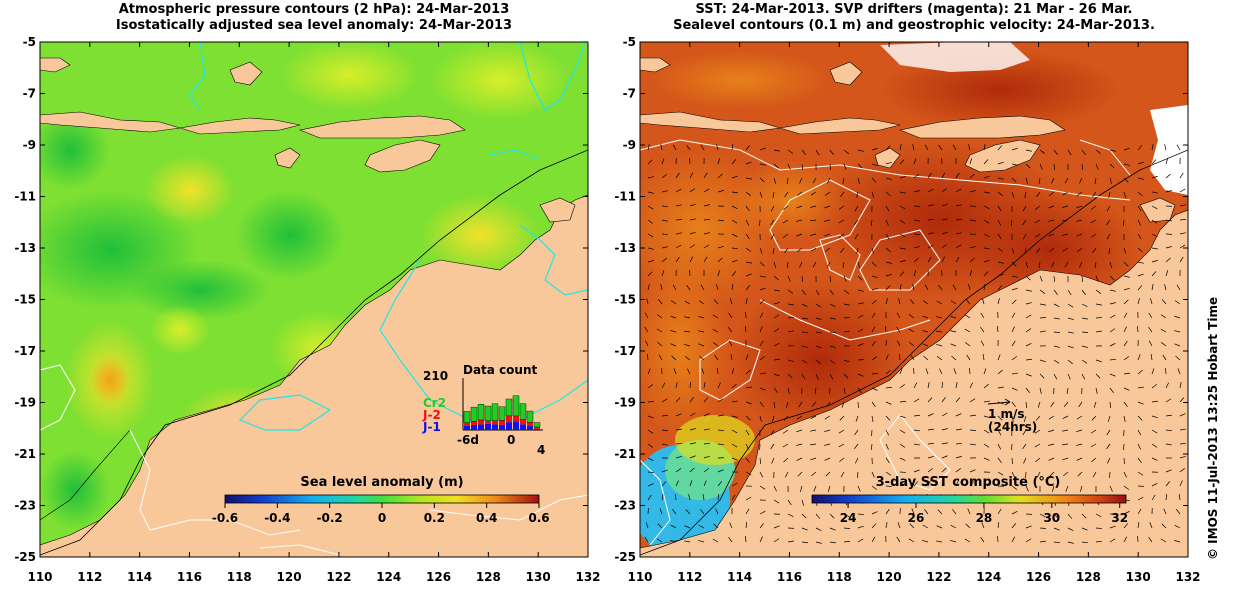  What do you see at coordinates (381, 482) in the screenshot?
I see `sla-colorbar-label: Sea level anomaly (m)` at bounding box center [381, 482].